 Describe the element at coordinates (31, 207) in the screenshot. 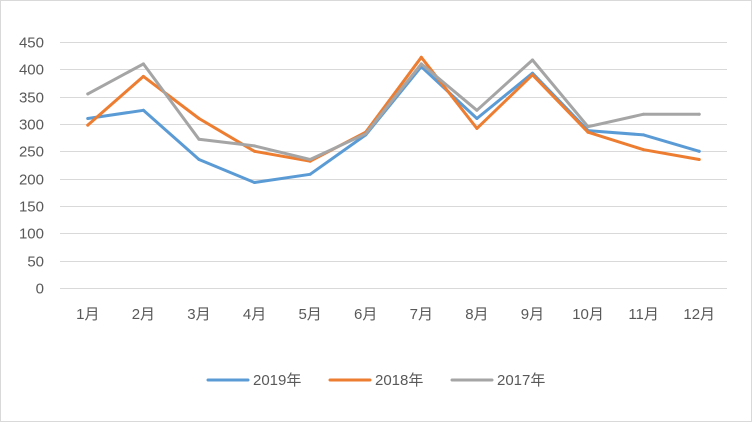

I see `y-tick-label-150: 150` at that location.